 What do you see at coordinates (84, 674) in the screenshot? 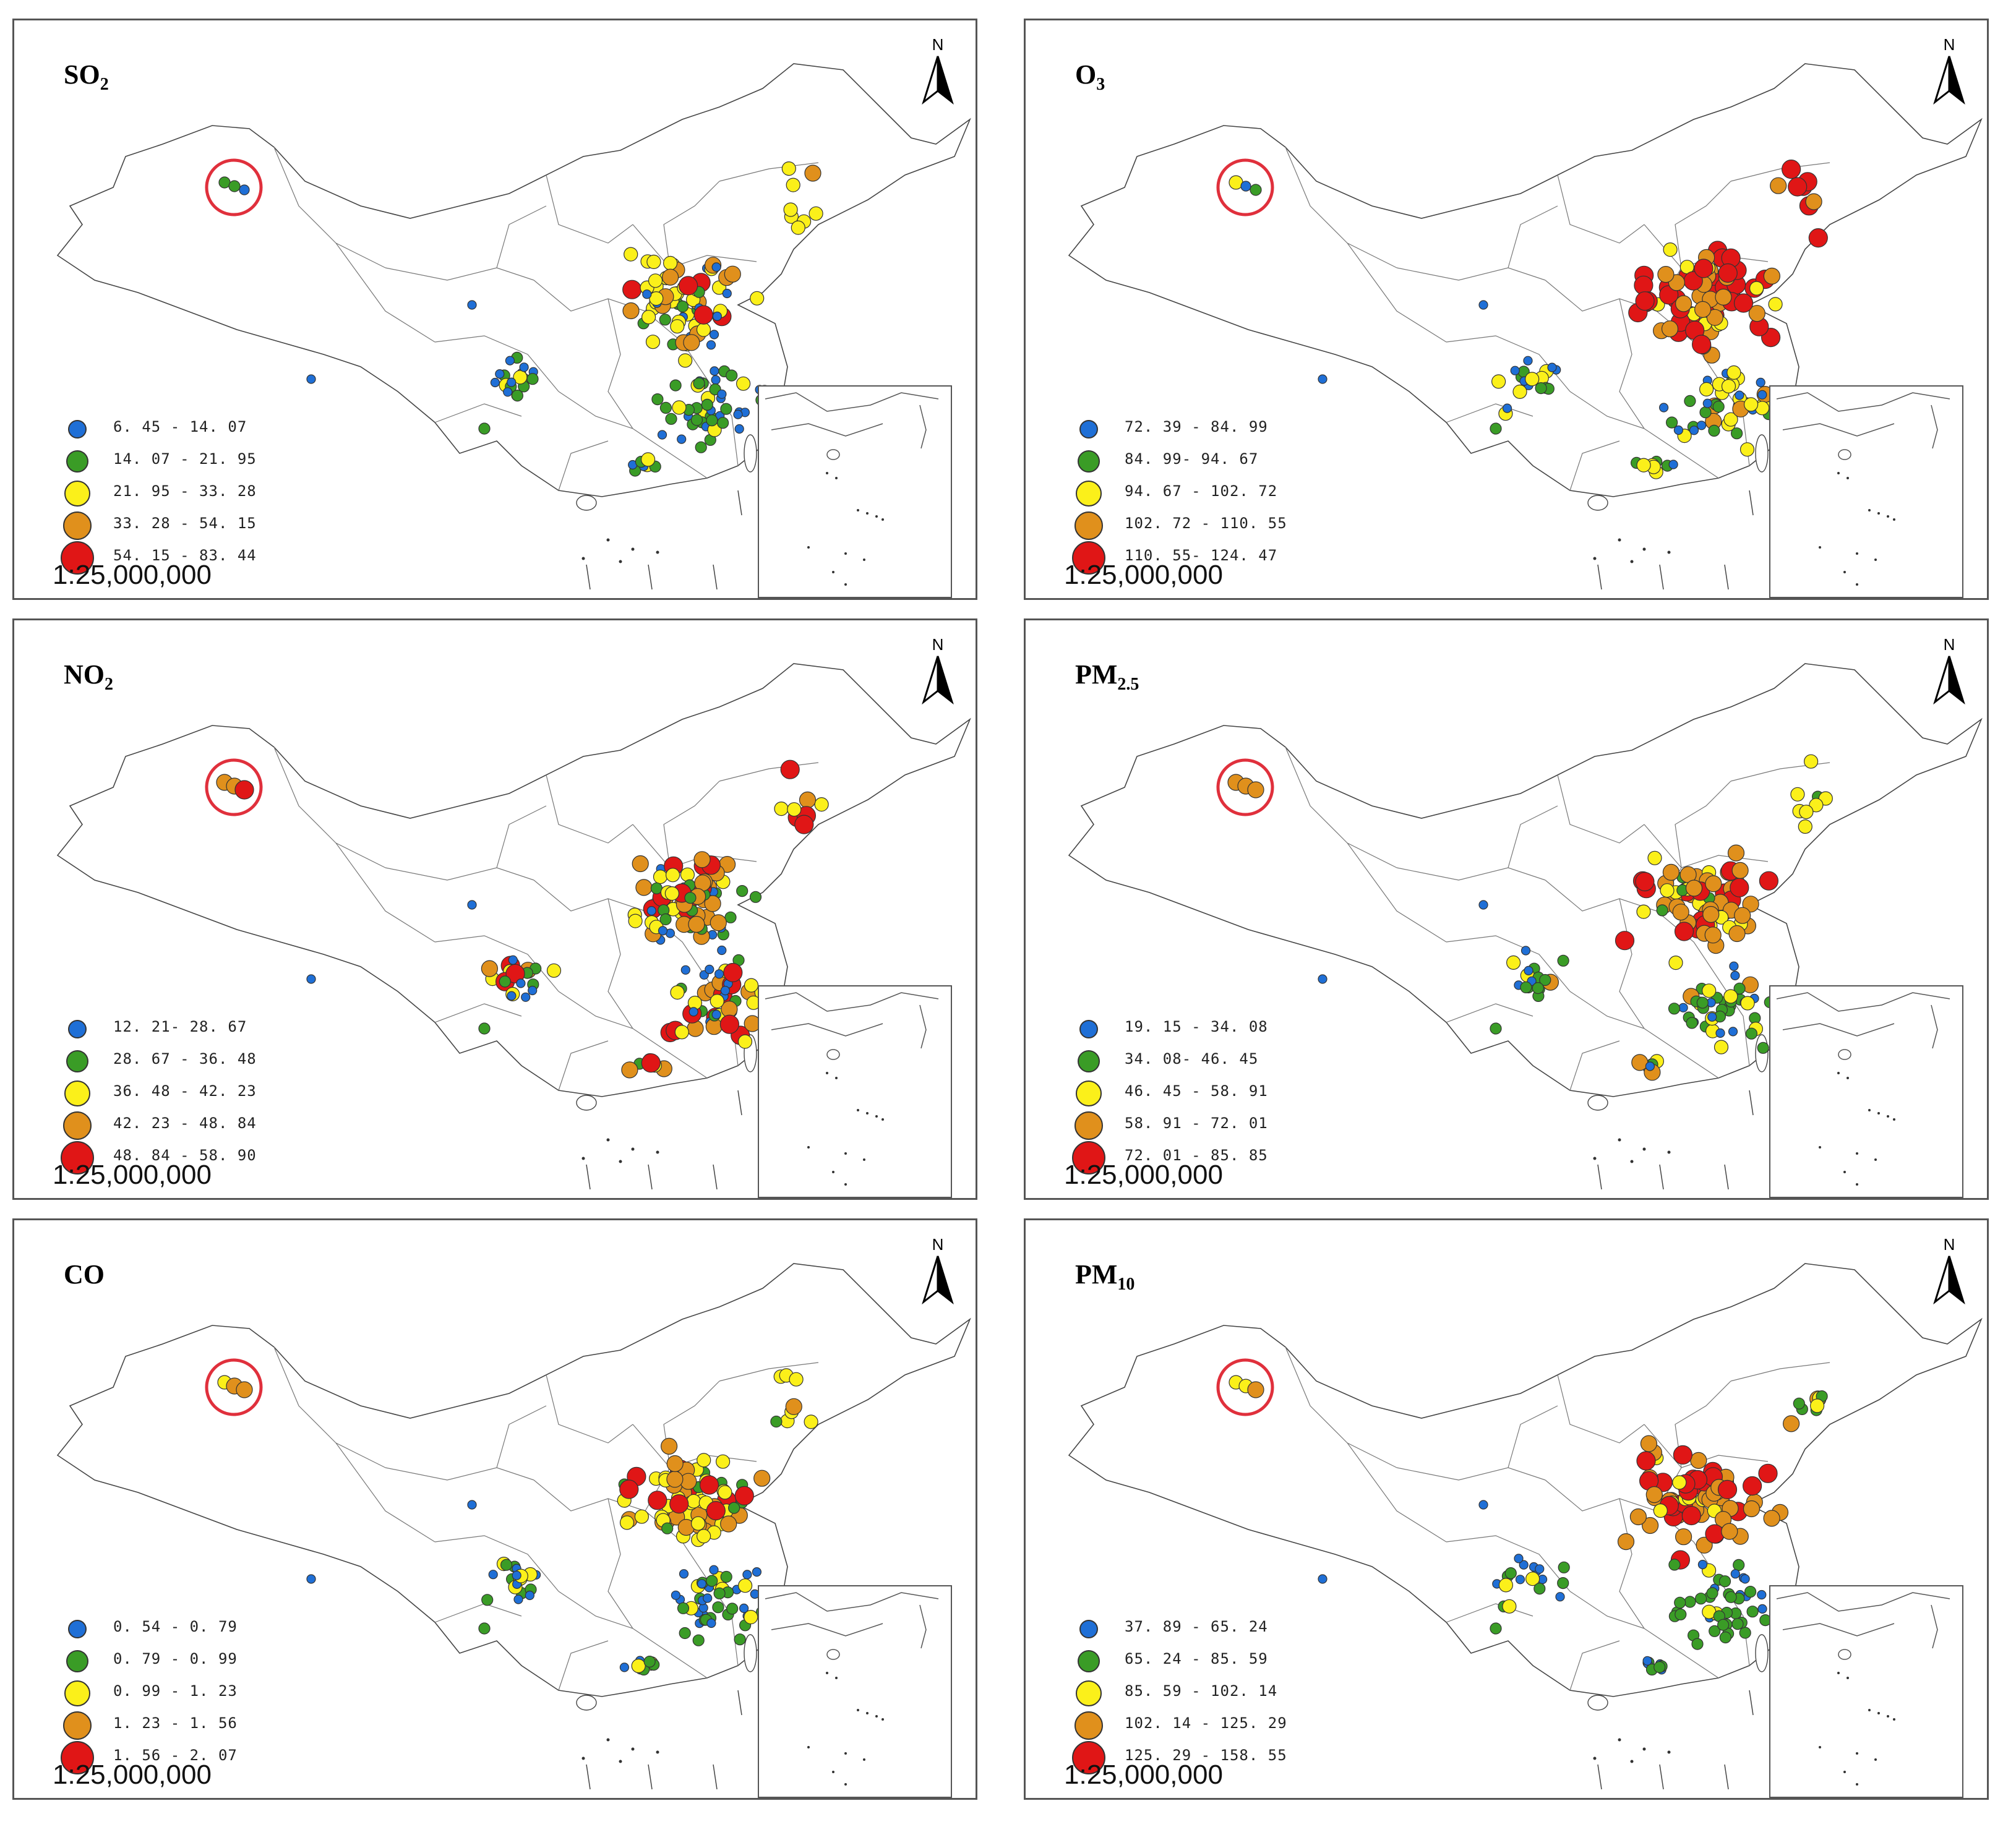
I see `pollutant-title-main: NO` at bounding box center [84, 674].